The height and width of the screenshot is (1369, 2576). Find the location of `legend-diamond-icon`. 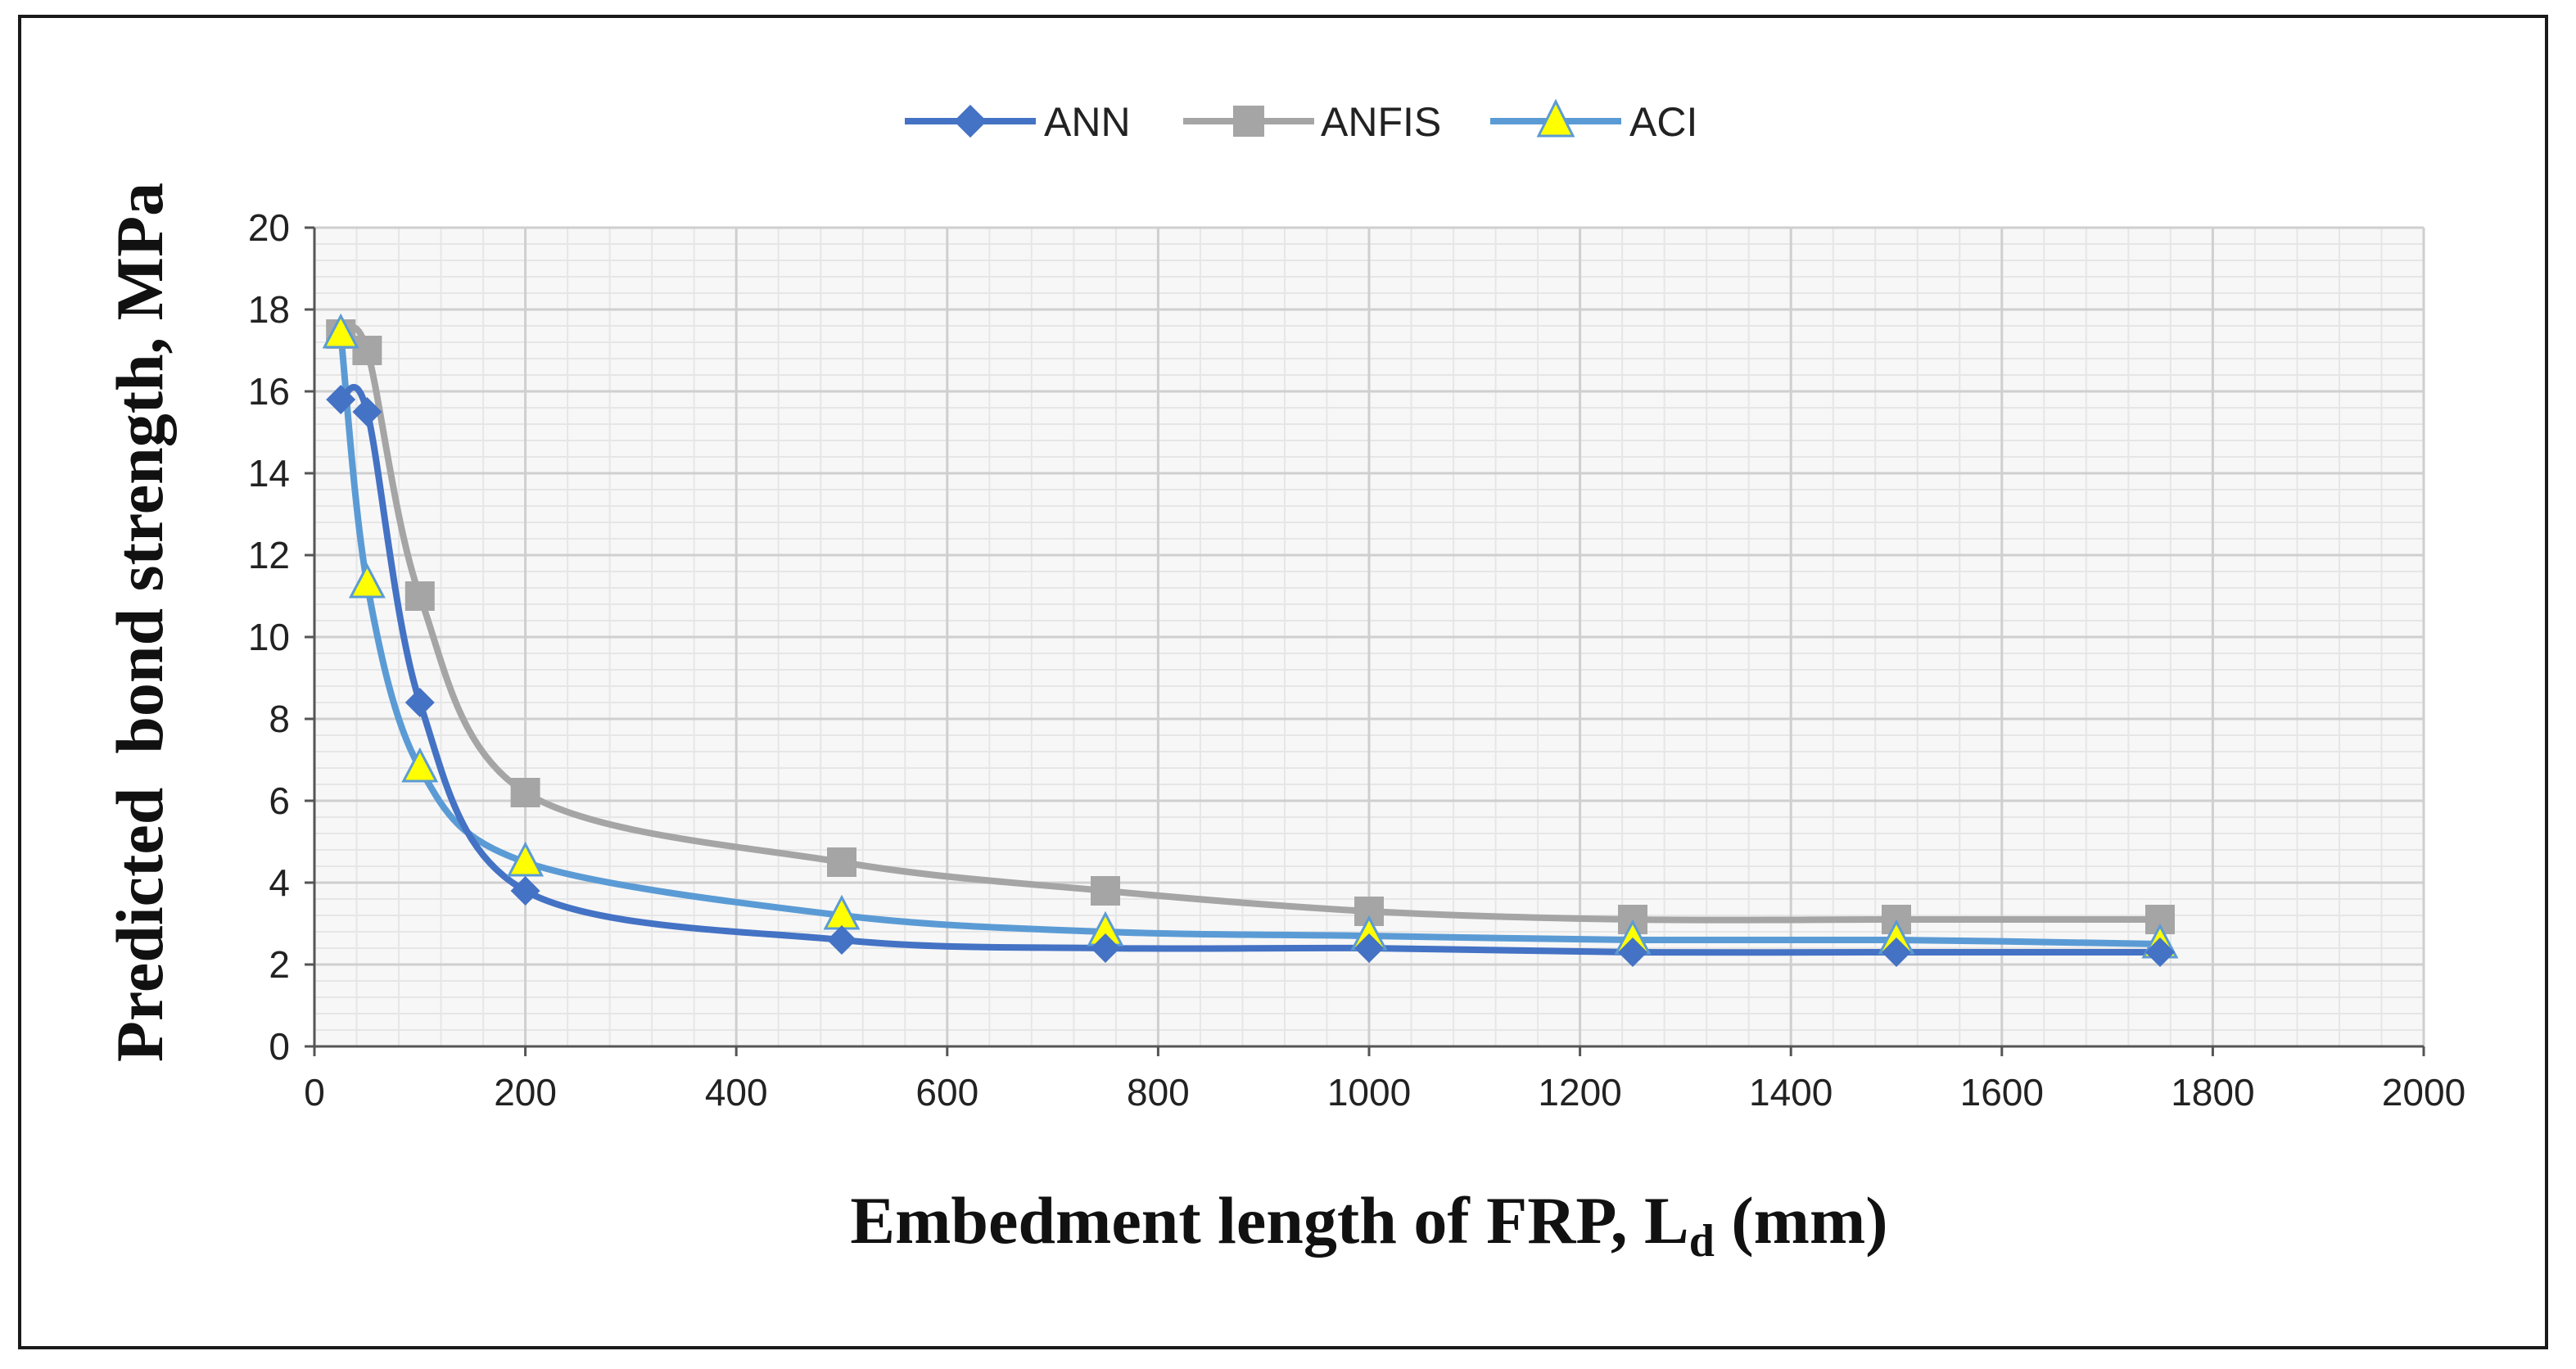

legend-diamond-icon is located at coordinates (970, 121).